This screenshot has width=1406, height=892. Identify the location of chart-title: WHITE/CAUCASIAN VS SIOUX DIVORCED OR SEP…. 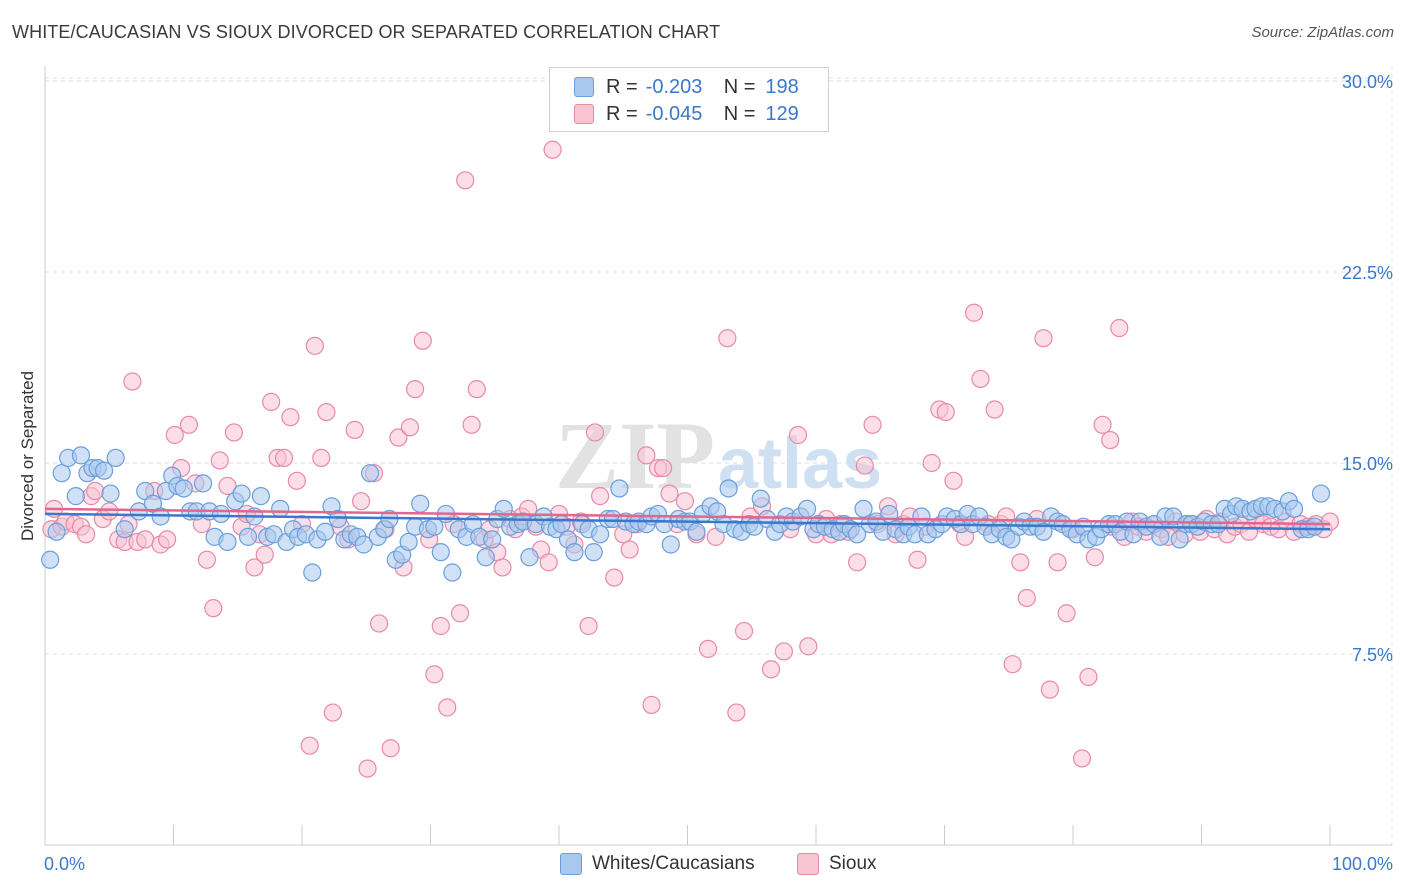
(366, 32).